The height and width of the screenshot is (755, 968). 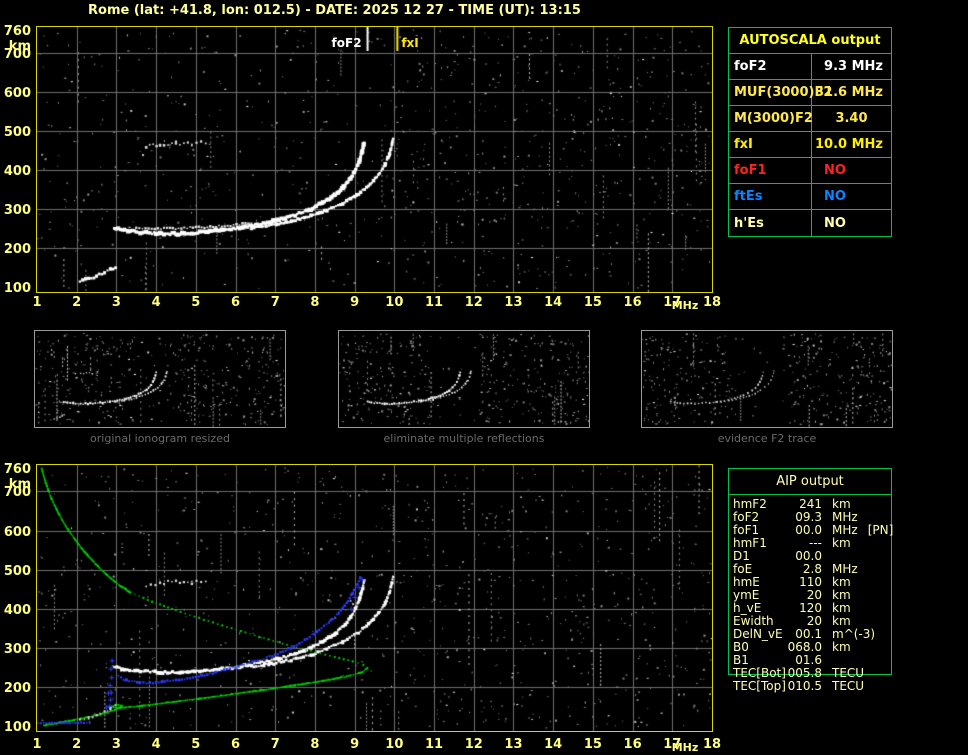 I want to click on top-x-axis: 1 2 3 4 5 6 7 8 9 10 11 12 13 14 15 16 17 18 MHz, so click(x=384, y=303).